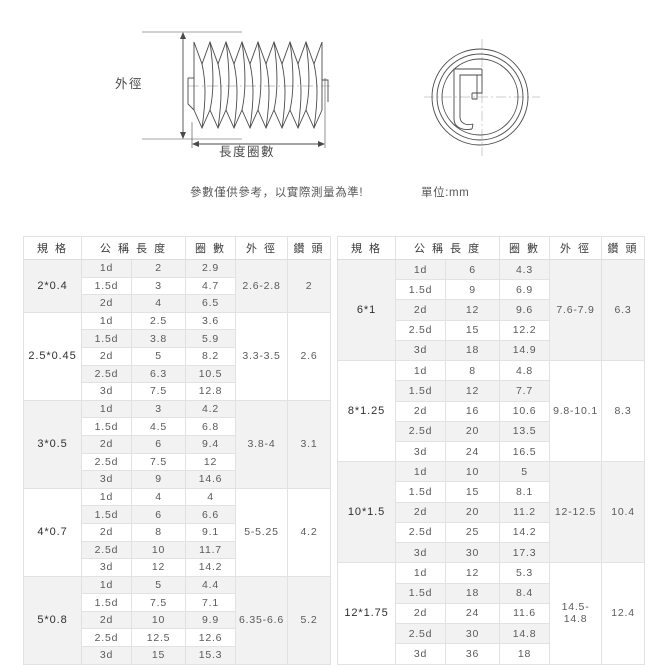 The image size is (660, 665). Describe the element at coordinates (482, 97) in the screenshot. I see `coil-insert-end-view-icon` at that location.